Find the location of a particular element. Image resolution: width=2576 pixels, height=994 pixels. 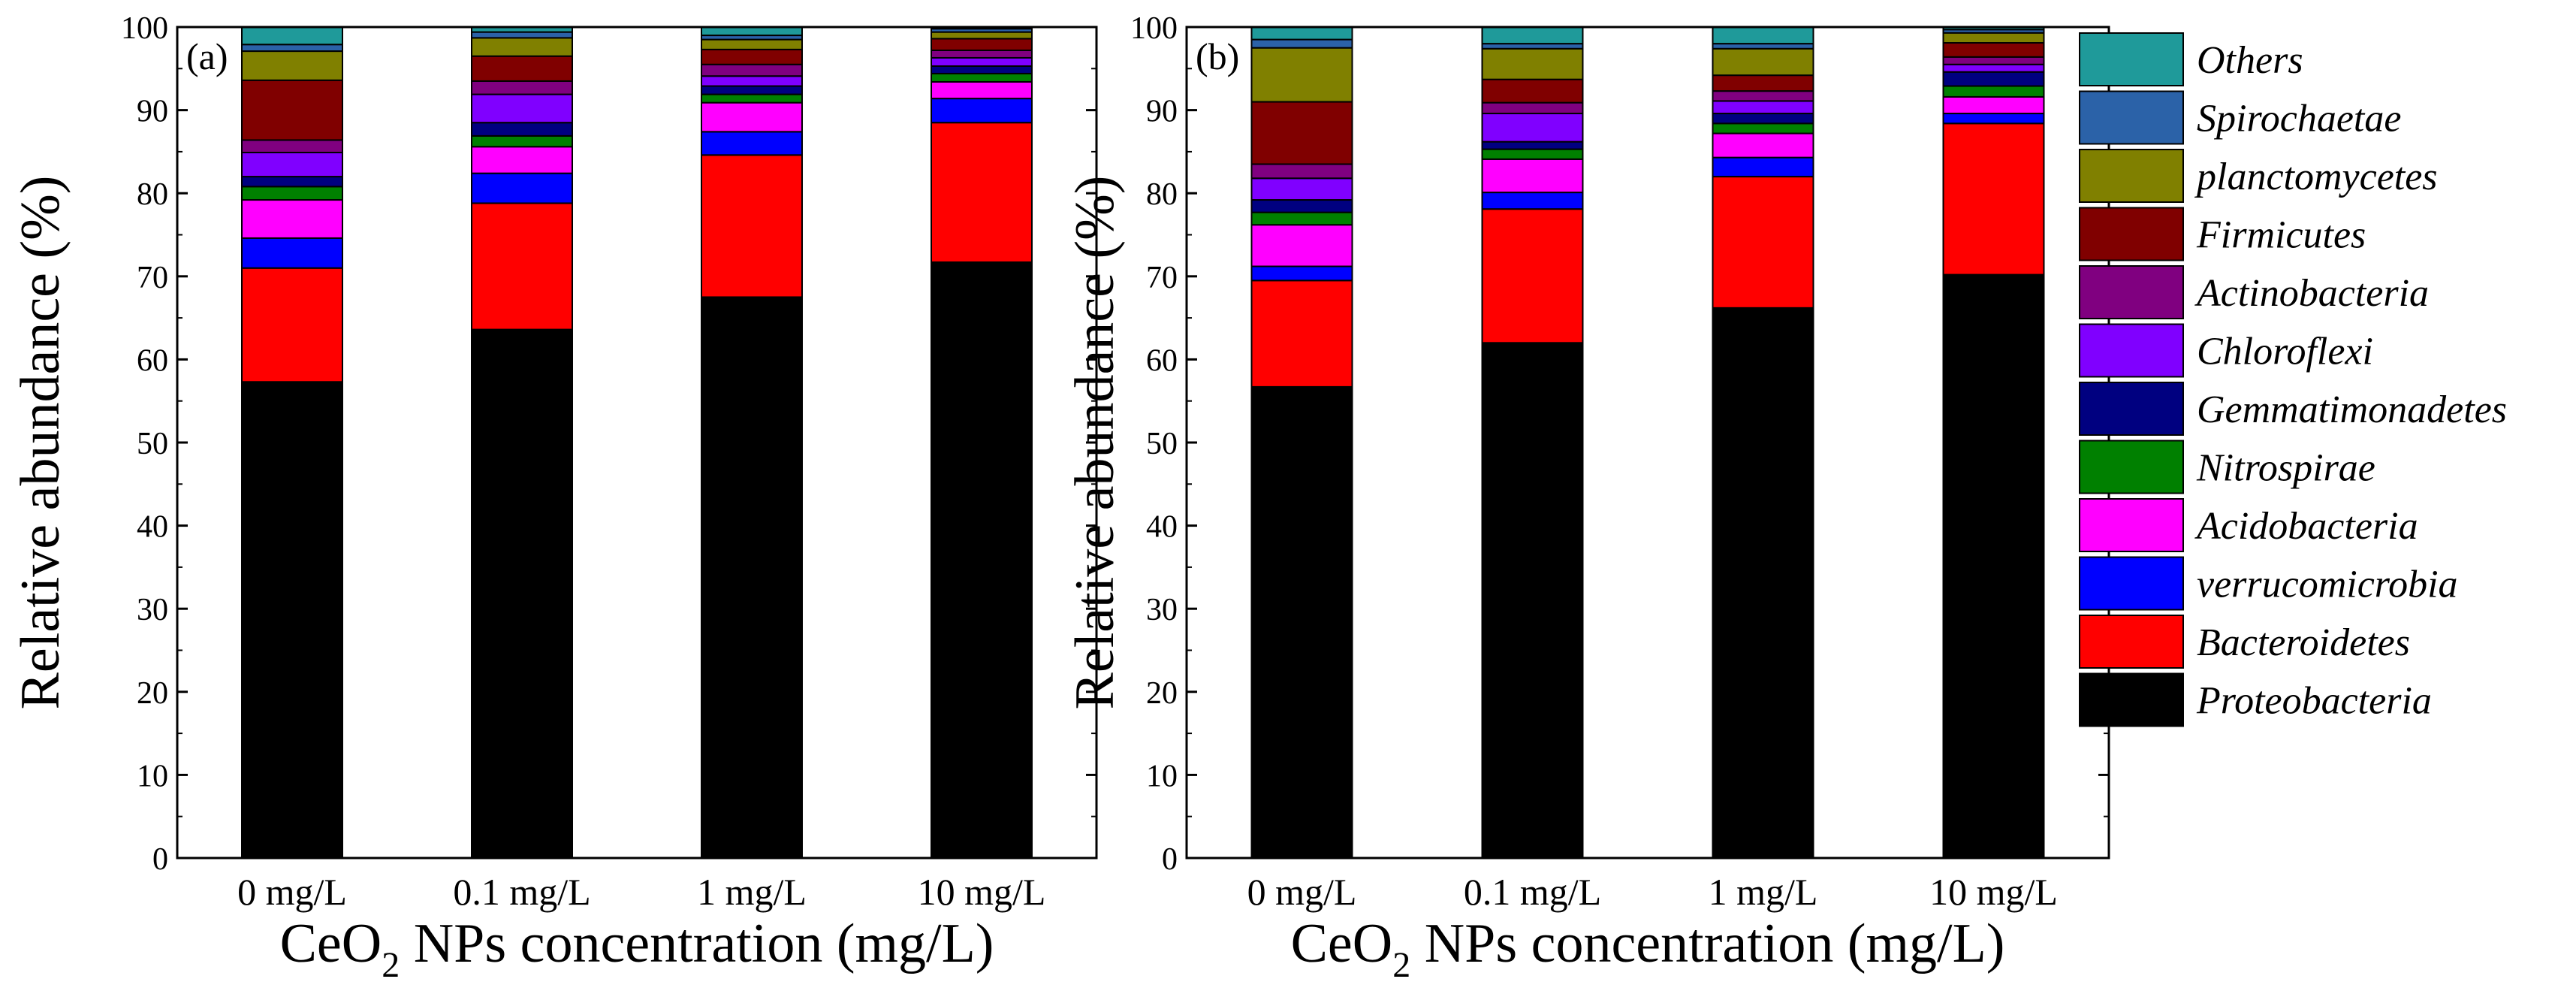

legend-swatch-others is located at coordinates (2131, 59).